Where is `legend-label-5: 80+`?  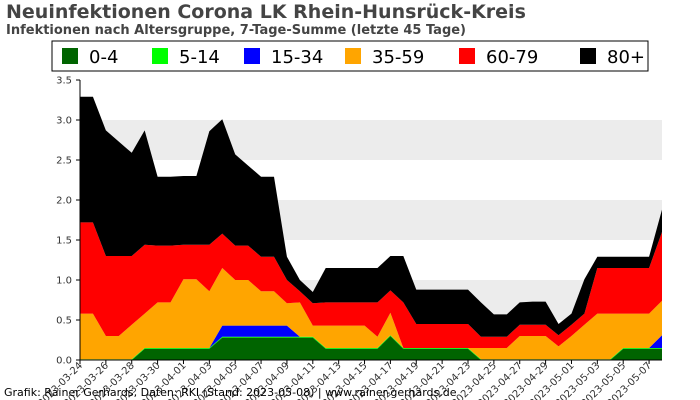
legend-label-5: 80+ is located at coordinates (626, 57).